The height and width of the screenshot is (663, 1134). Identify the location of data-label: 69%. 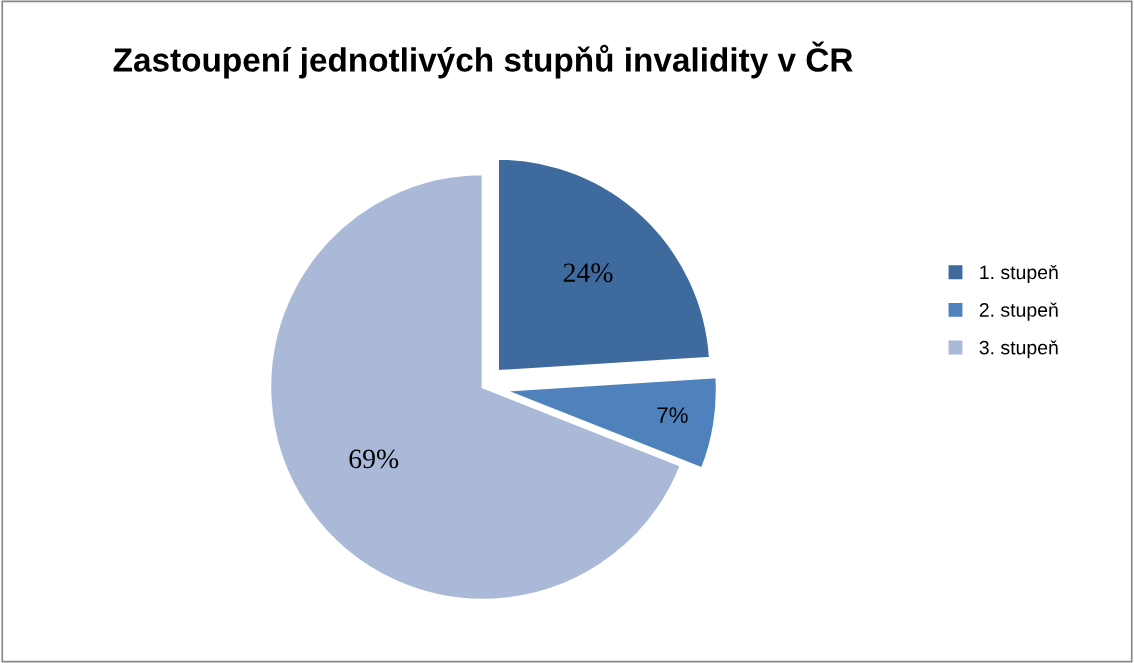
(374, 459).